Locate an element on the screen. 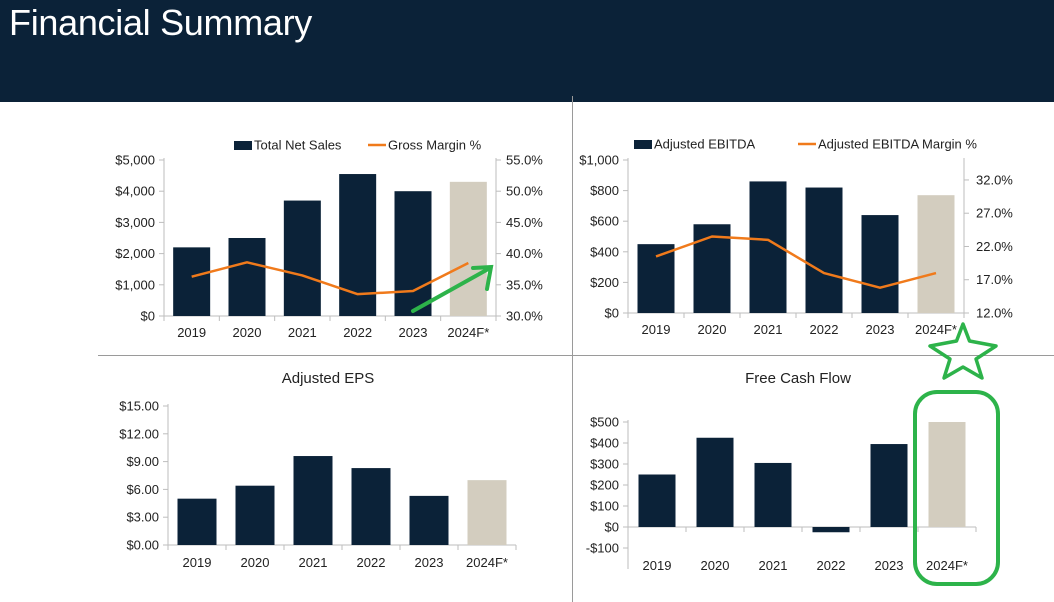 This screenshot has height=602, width=1054. y-tick-label-left: $100 is located at coordinates (604, 506).